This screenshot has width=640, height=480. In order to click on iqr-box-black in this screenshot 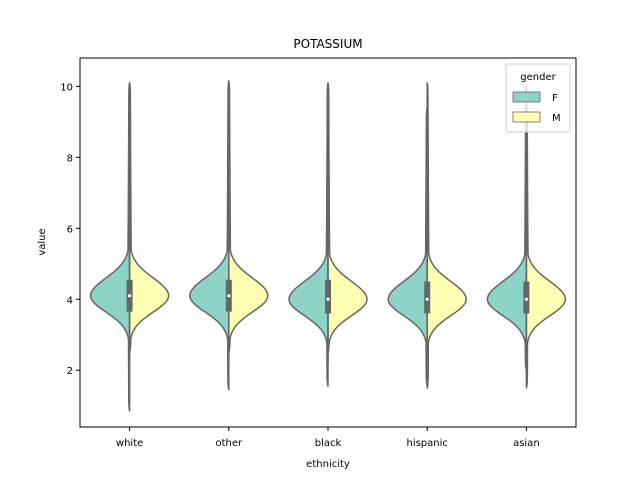, I will do `click(328, 296)`.